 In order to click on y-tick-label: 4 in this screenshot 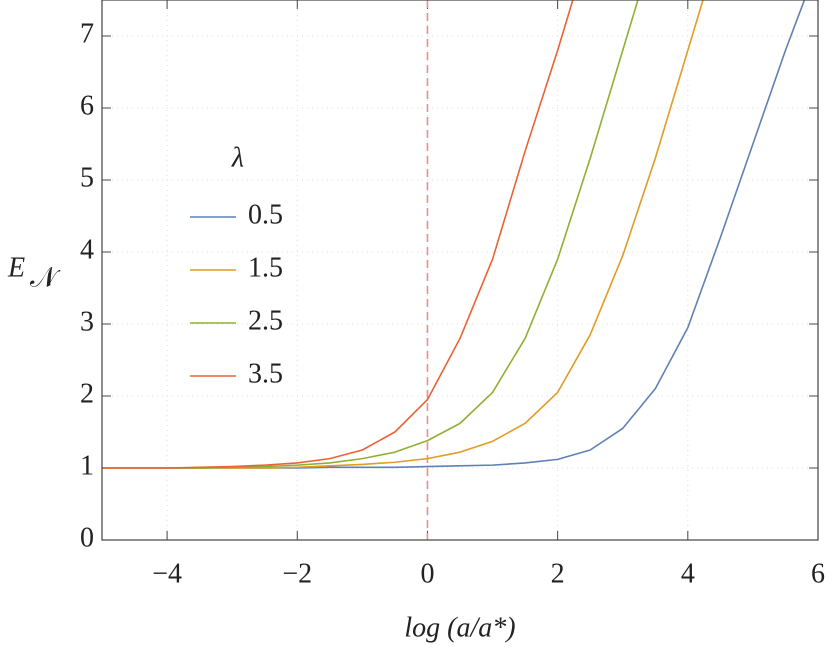, I will do `click(87, 249)`.